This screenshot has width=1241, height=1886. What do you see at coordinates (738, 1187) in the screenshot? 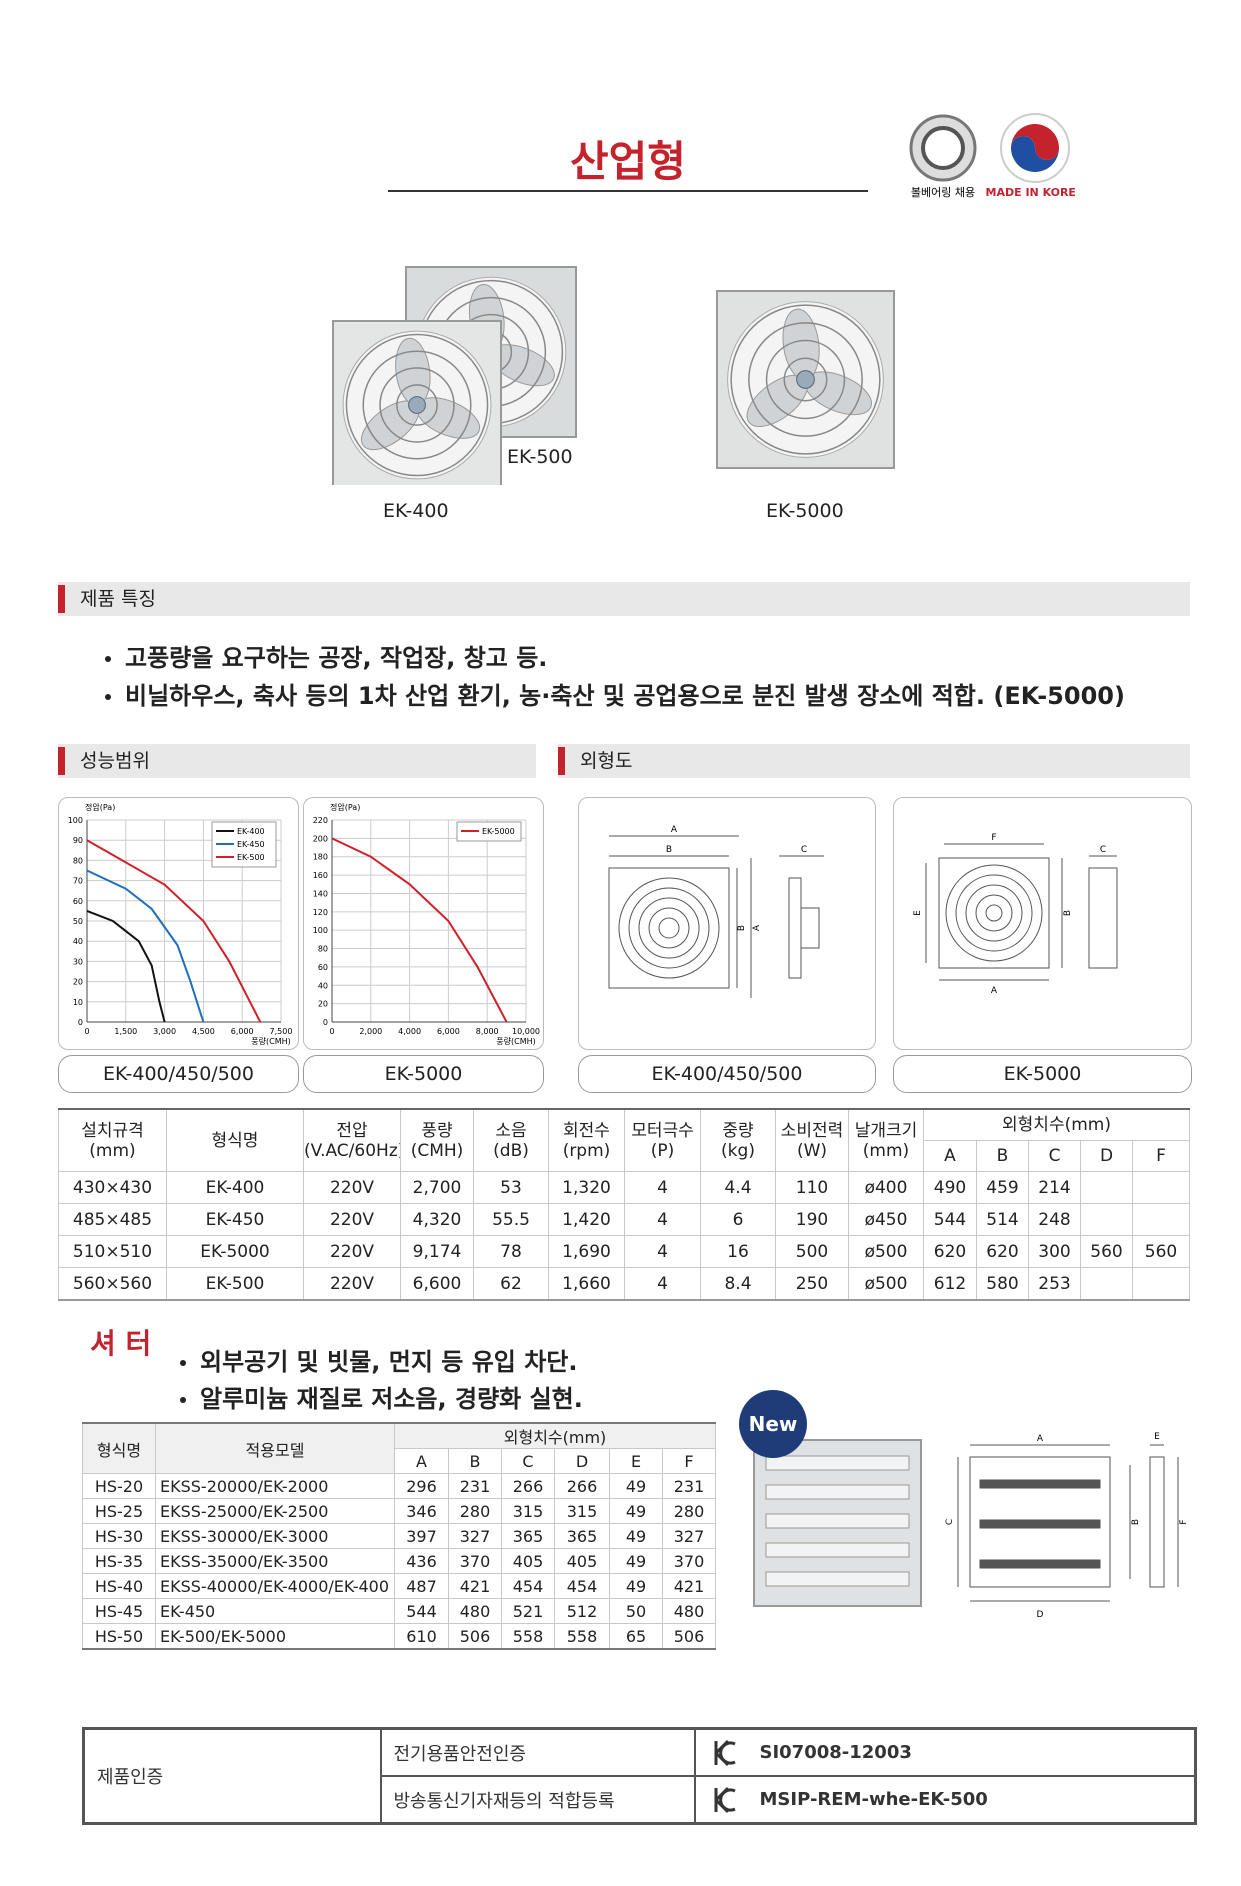
I see `table-cell: 4.4` at bounding box center [738, 1187].